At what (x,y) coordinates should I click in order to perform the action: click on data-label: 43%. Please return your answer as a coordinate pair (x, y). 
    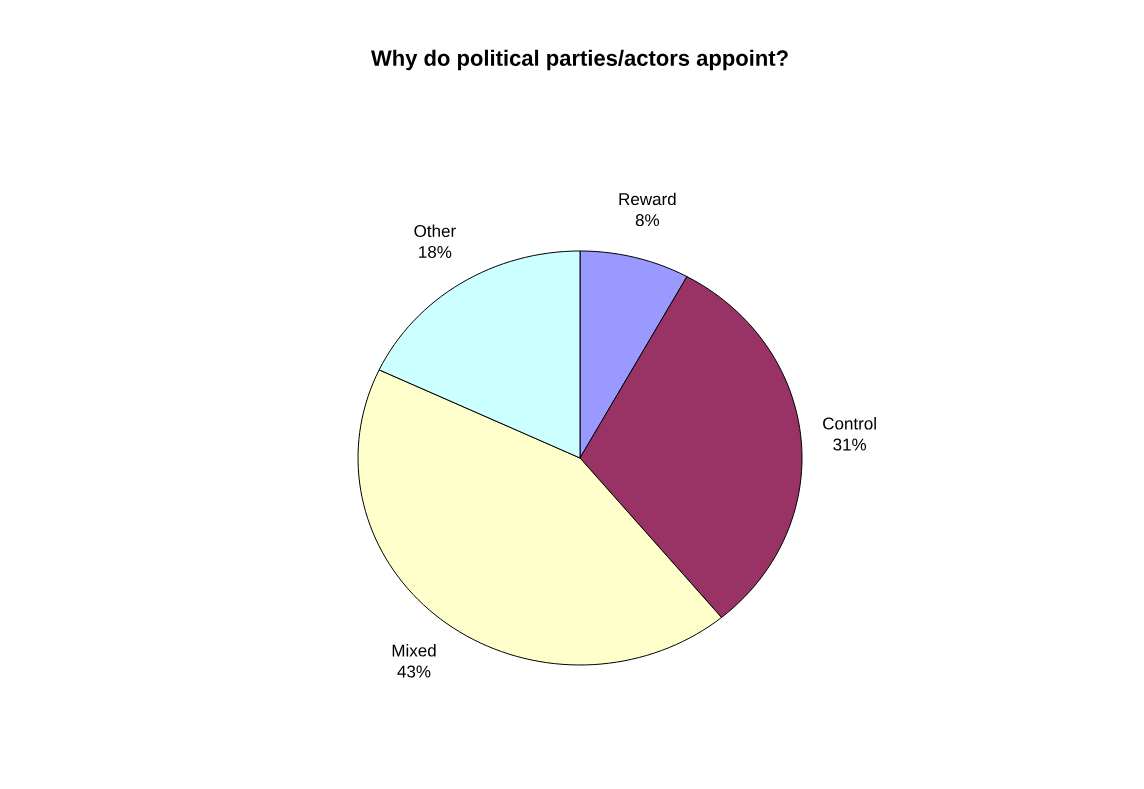
    Looking at the image, I should click on (414, 671).